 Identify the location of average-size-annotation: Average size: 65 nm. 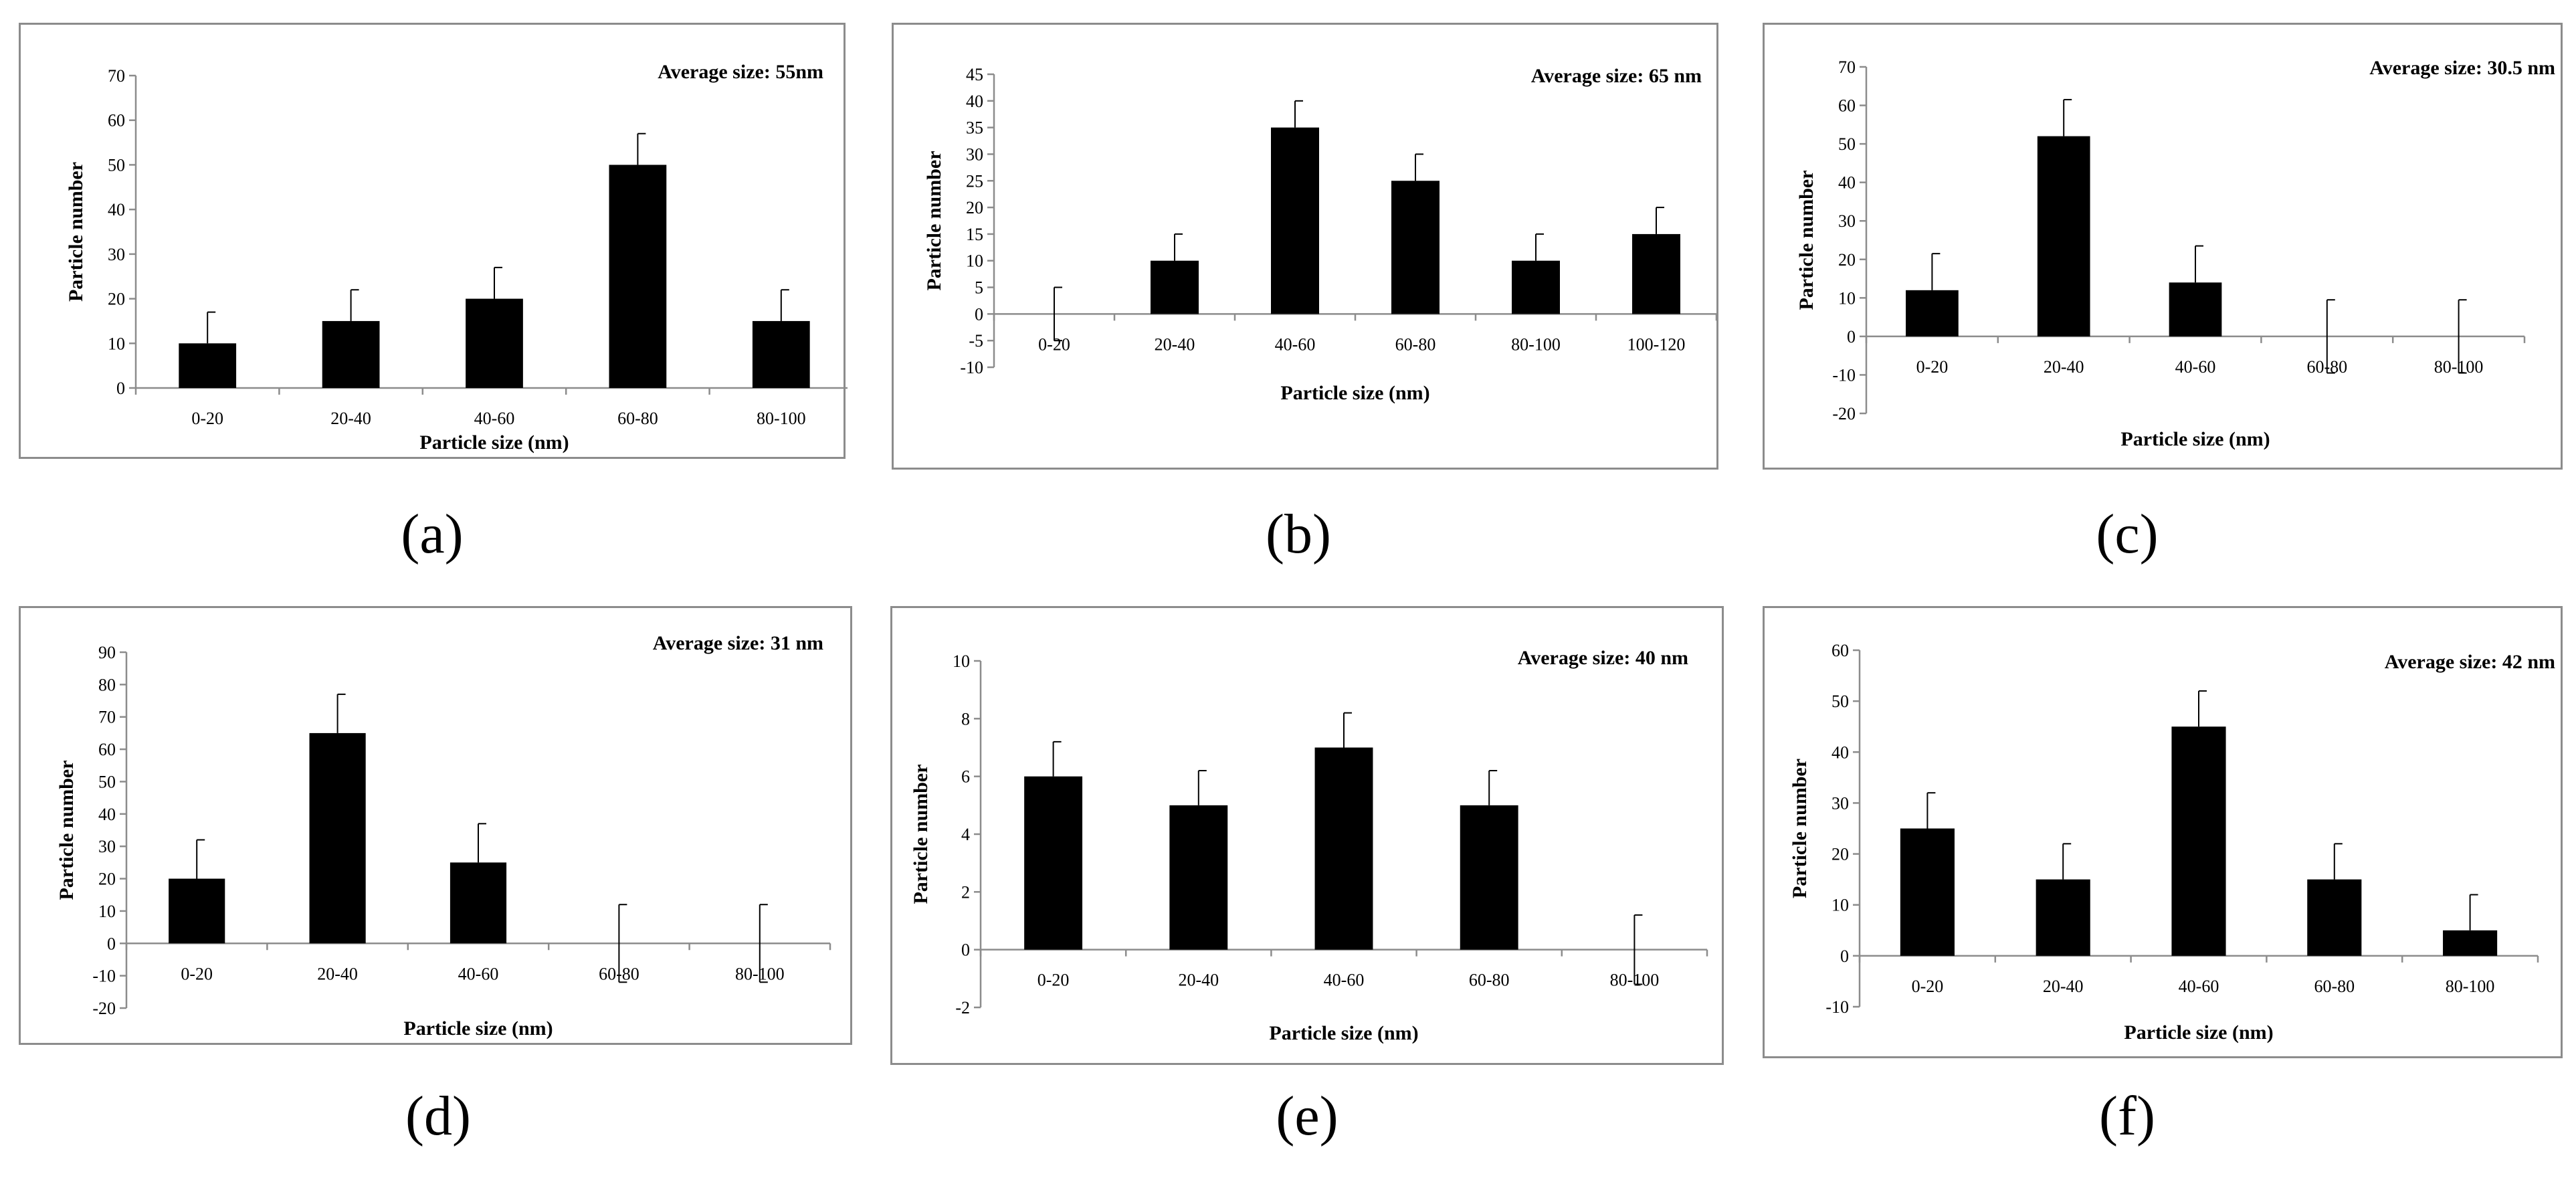
(1616, 76).